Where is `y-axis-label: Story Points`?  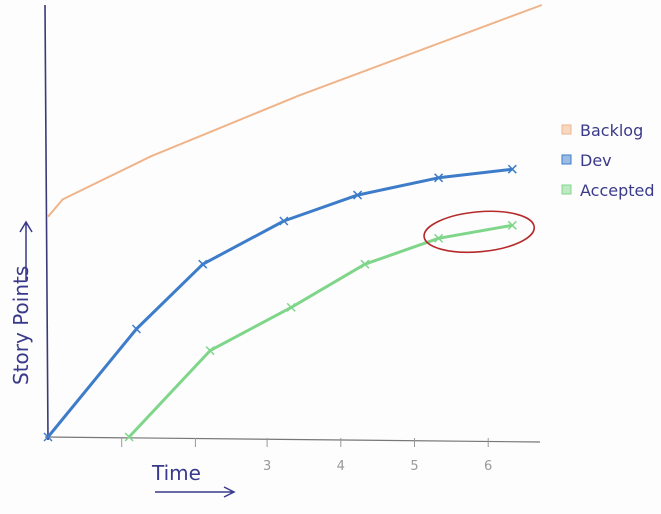 y-axis-label: Story Points is located at coordinates (21, 325).